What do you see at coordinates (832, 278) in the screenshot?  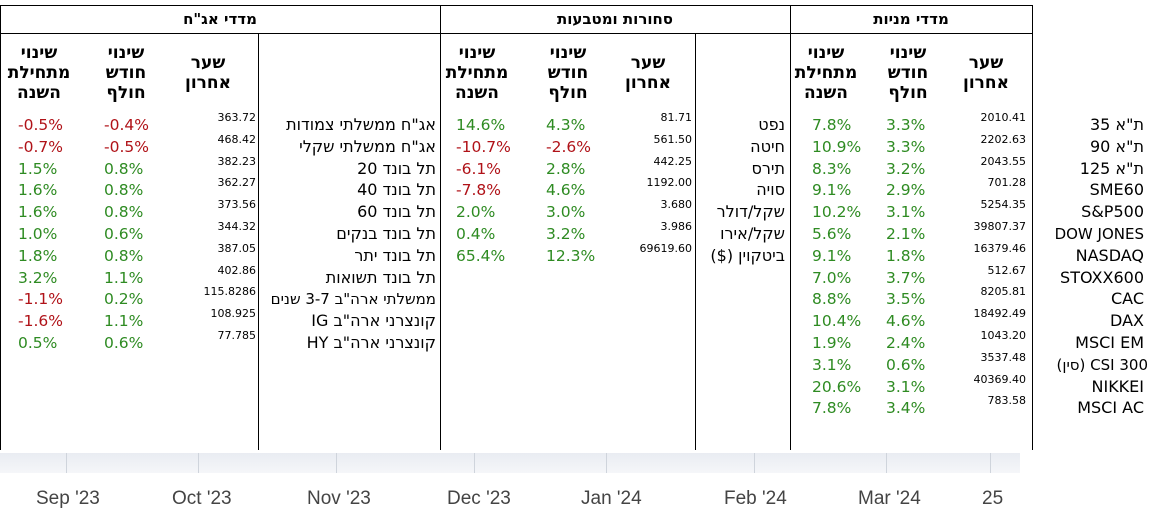 I see `stocks-row-8-ytd: 7.0%` at bounding box center [832, 278].